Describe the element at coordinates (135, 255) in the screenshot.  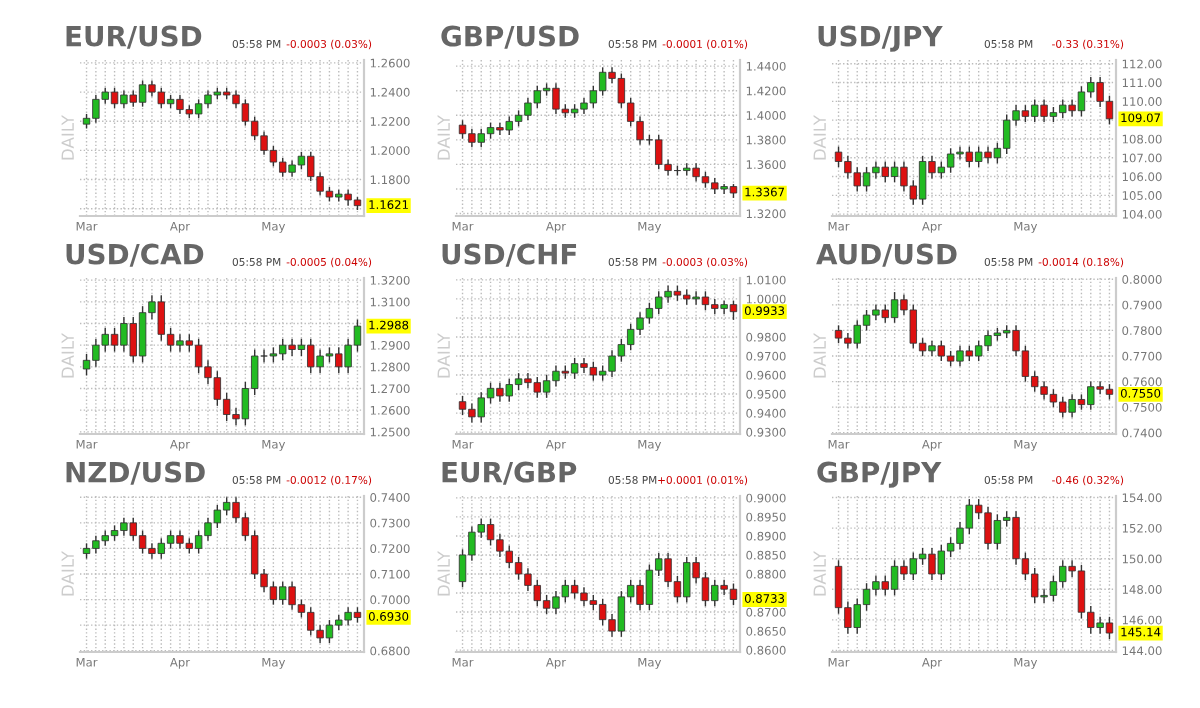
I see `chart-title: USD/CAD` at that location.